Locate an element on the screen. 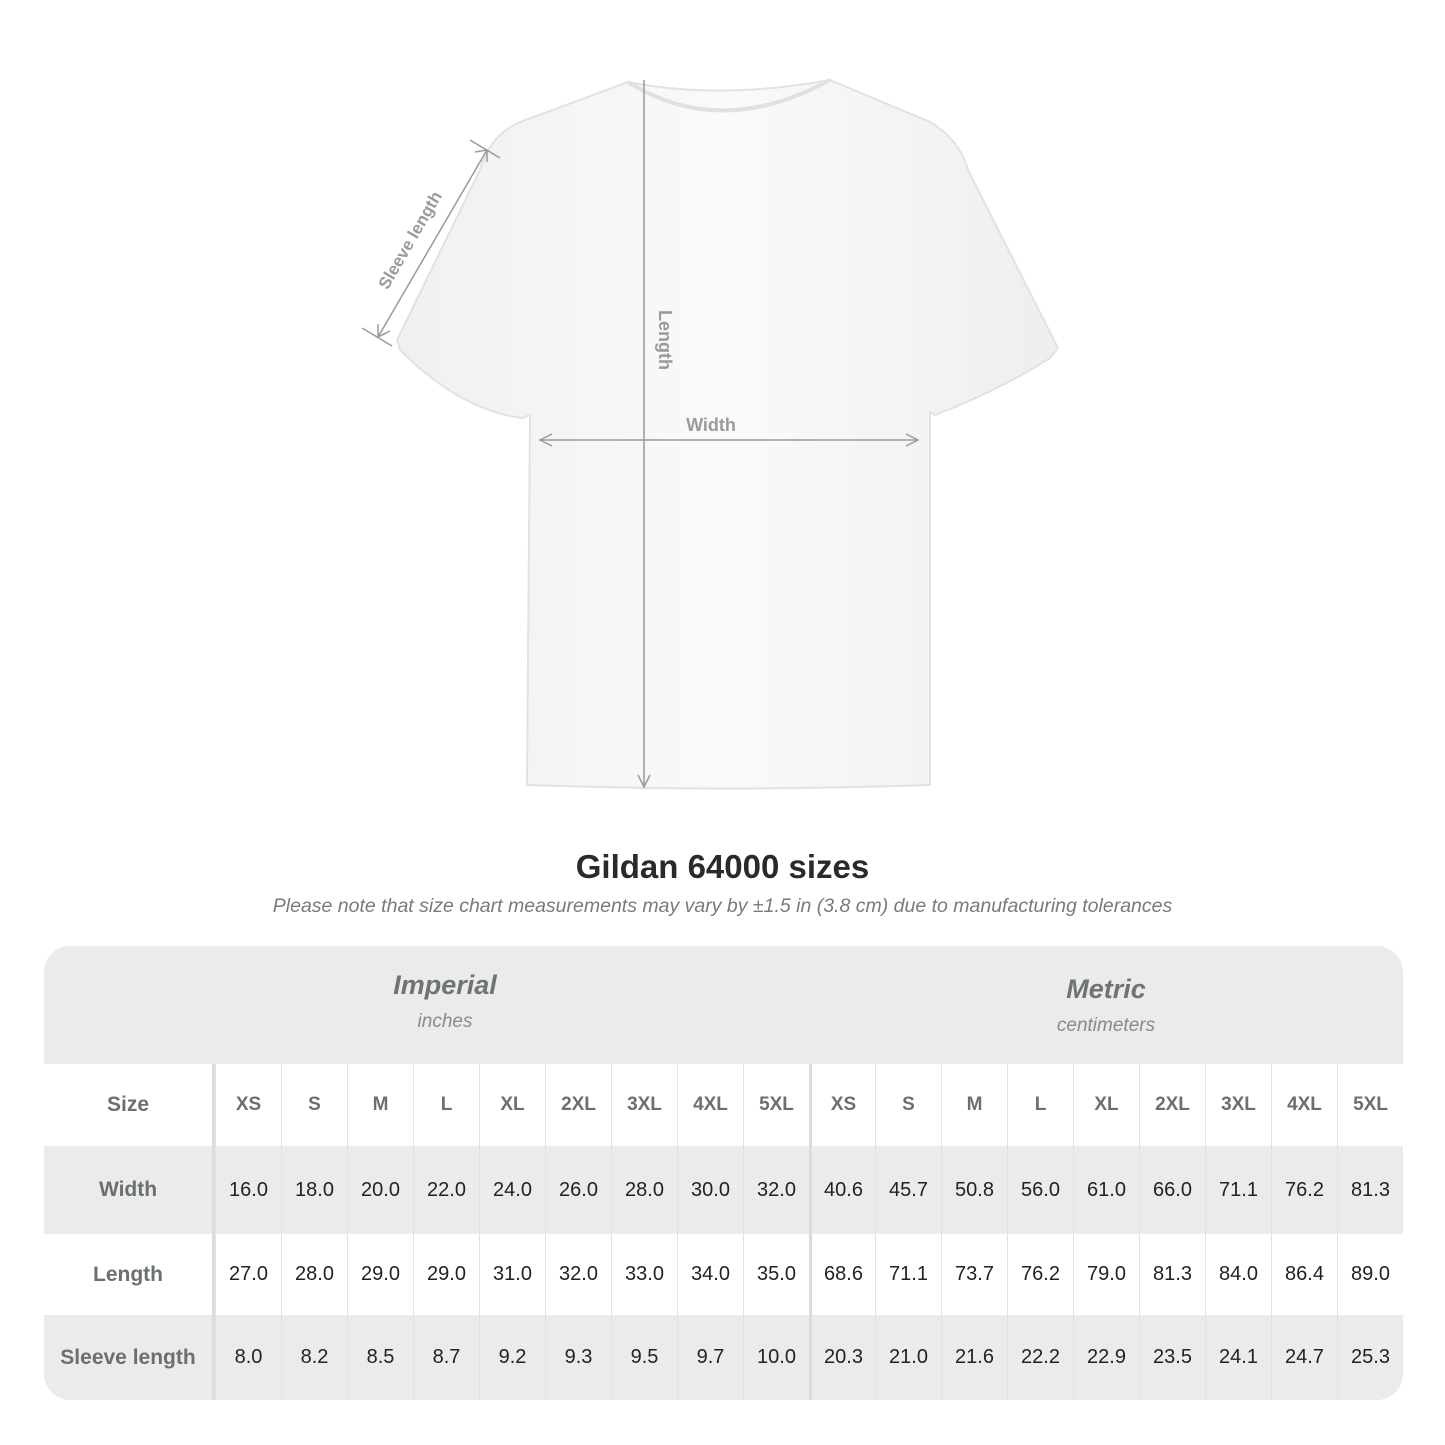 Image resolution: width=1445 pixels, height=1445 pixels. metric-value-cell: 79.0 is located at coordinates (1106, 1274).